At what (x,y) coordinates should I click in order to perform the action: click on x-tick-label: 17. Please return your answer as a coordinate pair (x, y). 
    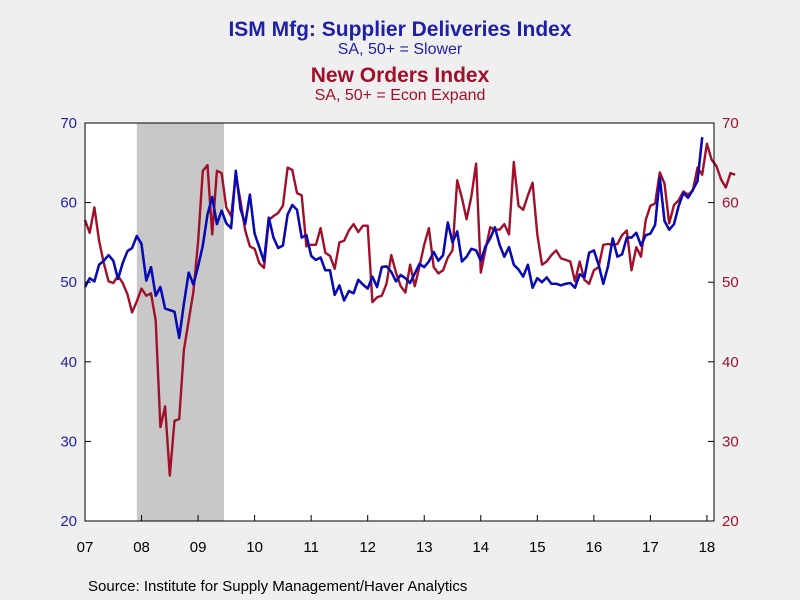
    Looking at the image, I should click on (650, 547).